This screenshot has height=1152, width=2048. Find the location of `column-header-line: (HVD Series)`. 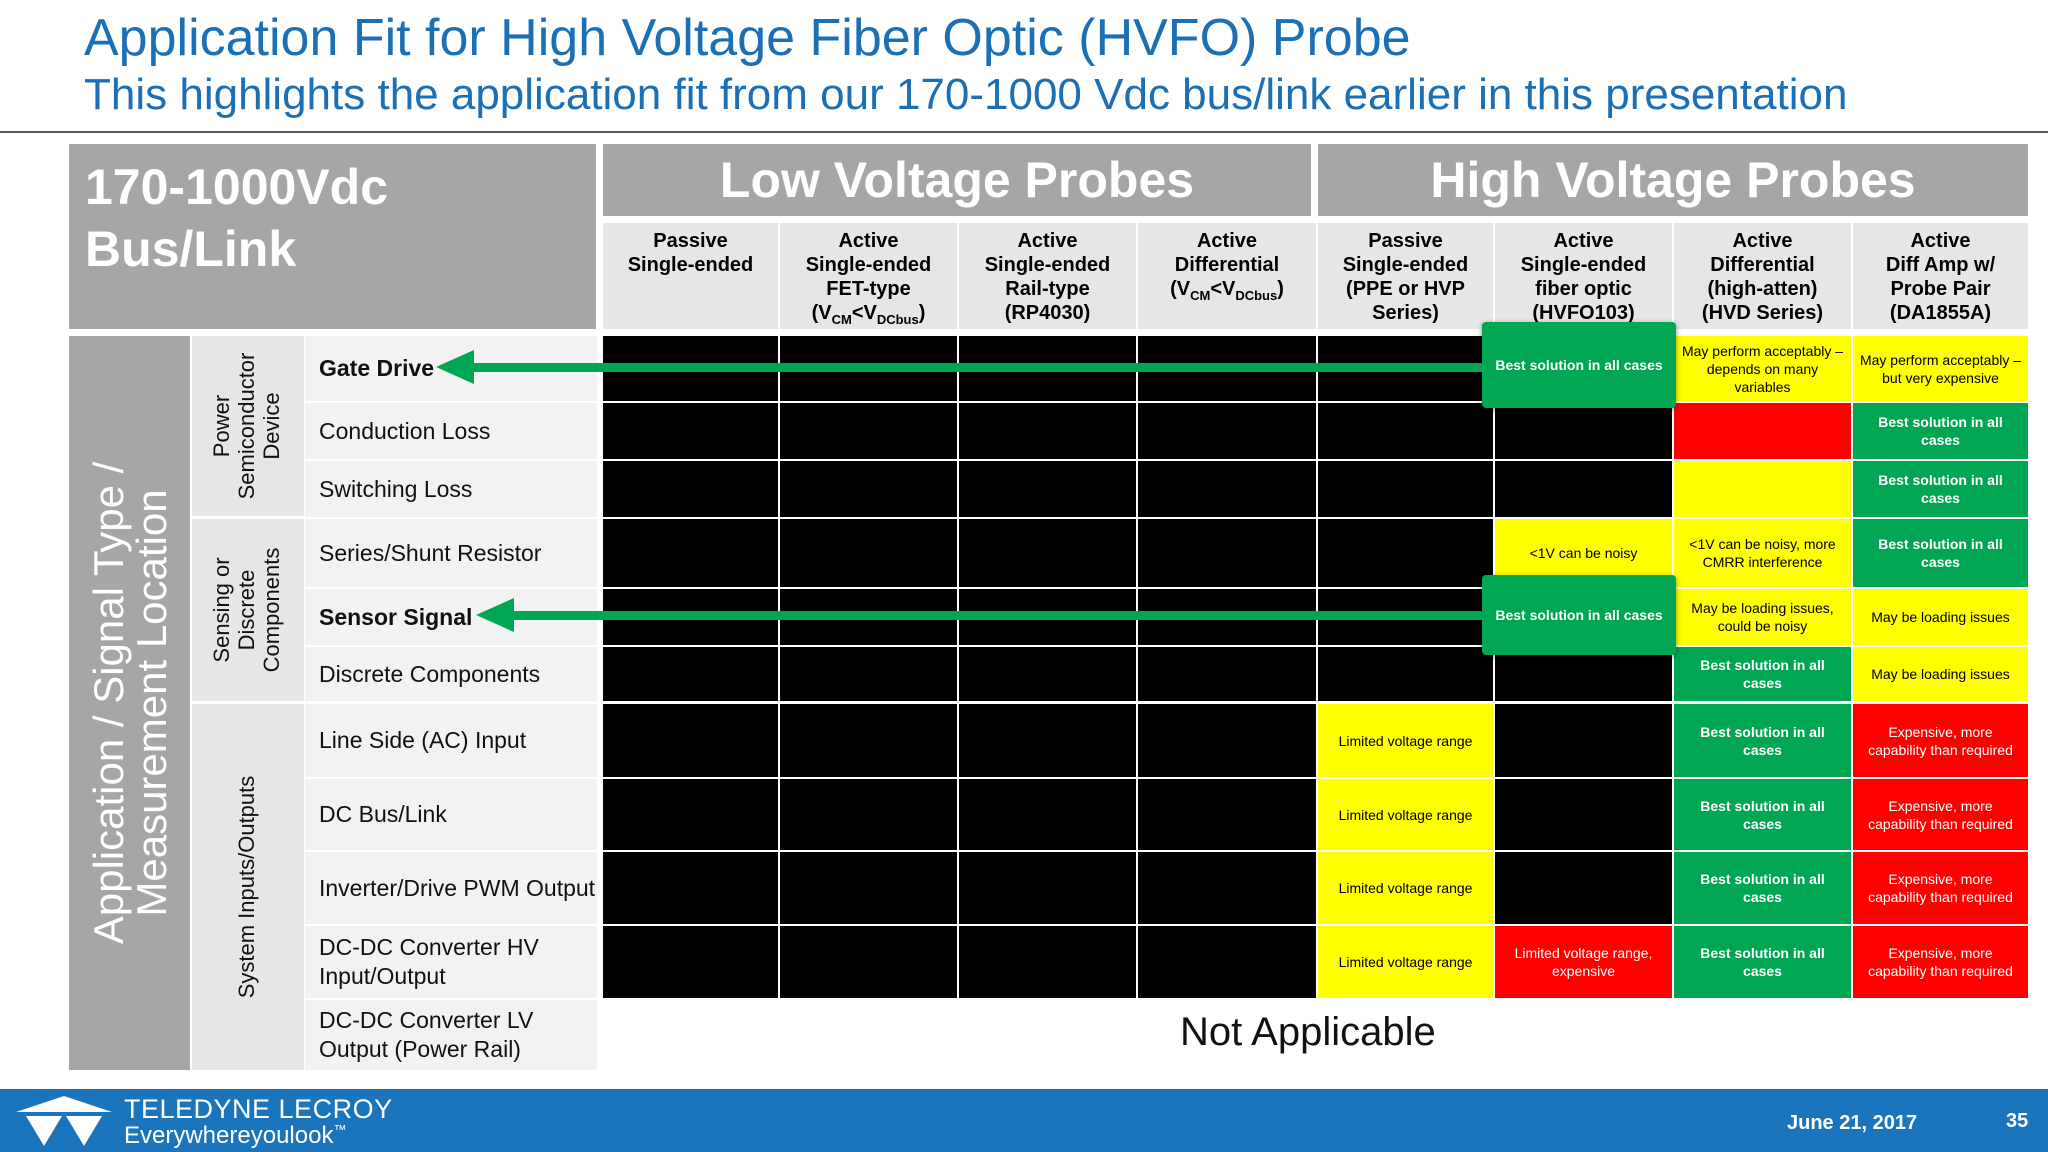

column-header-line: (HVD Series) is located at coordinates (1762, 313).